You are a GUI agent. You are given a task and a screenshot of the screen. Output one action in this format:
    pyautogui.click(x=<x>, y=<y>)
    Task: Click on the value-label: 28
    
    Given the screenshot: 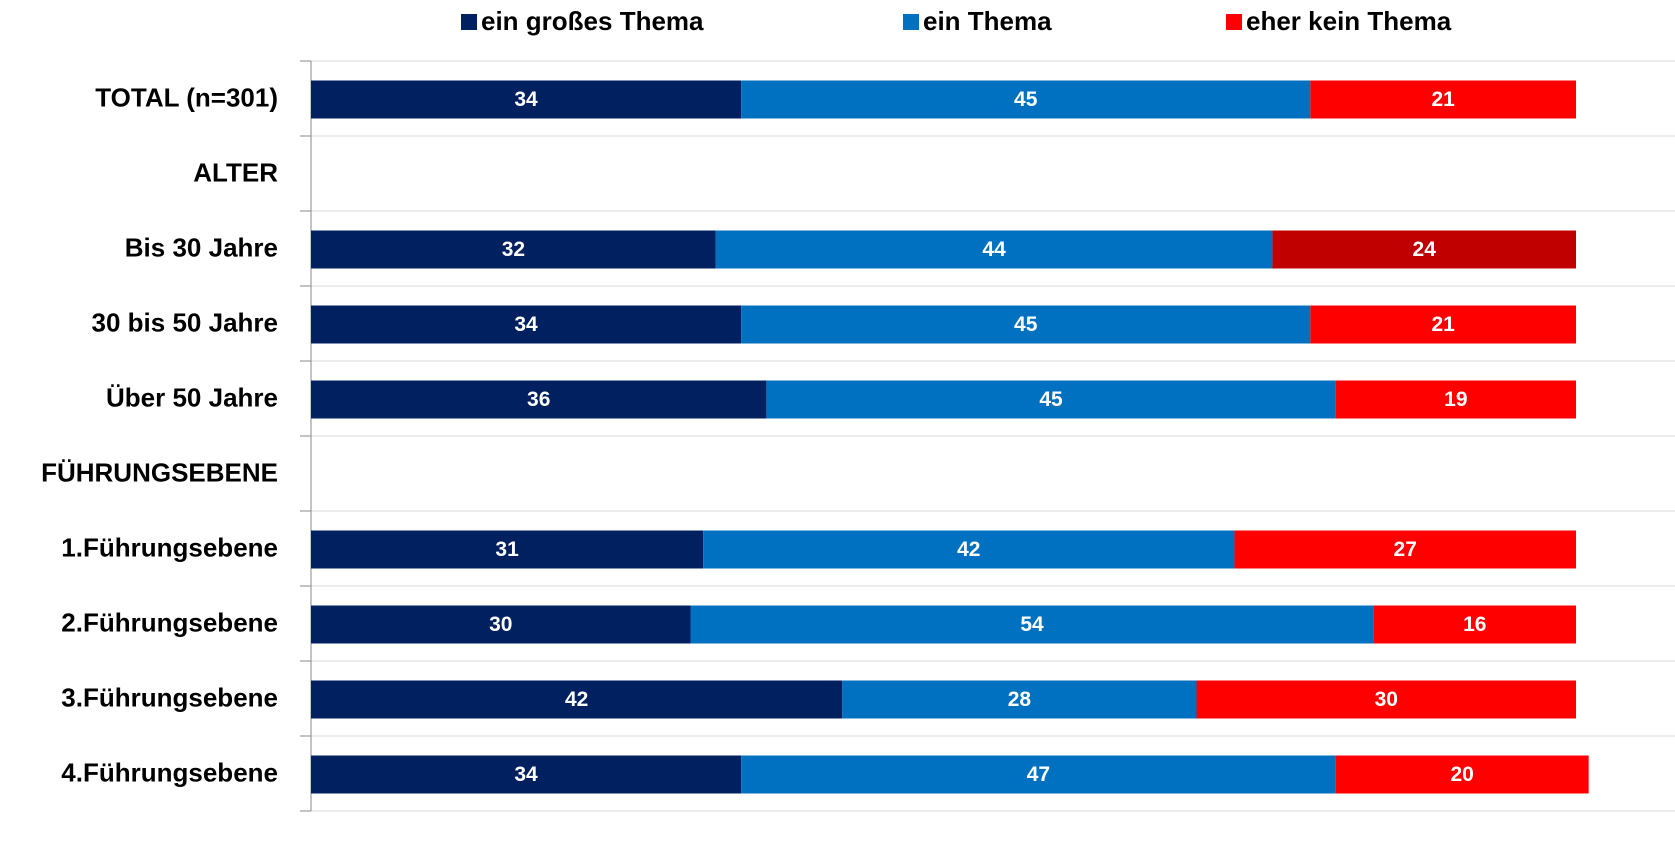 What is the action you would take?
    pyautogui.click(x=1020, y=699)
    